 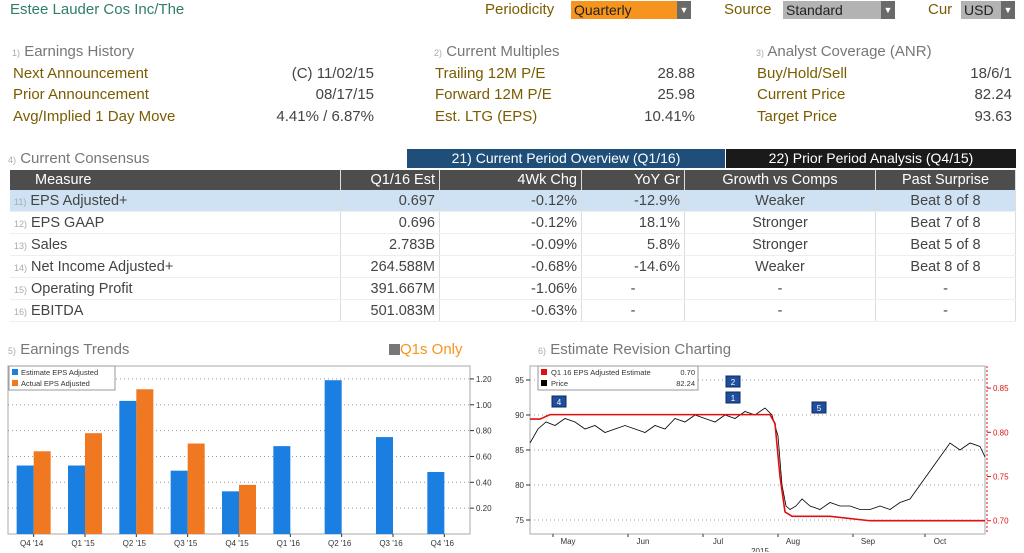 I want to click on x-tick-label: Q2 '16, so click(x=340, y=543).